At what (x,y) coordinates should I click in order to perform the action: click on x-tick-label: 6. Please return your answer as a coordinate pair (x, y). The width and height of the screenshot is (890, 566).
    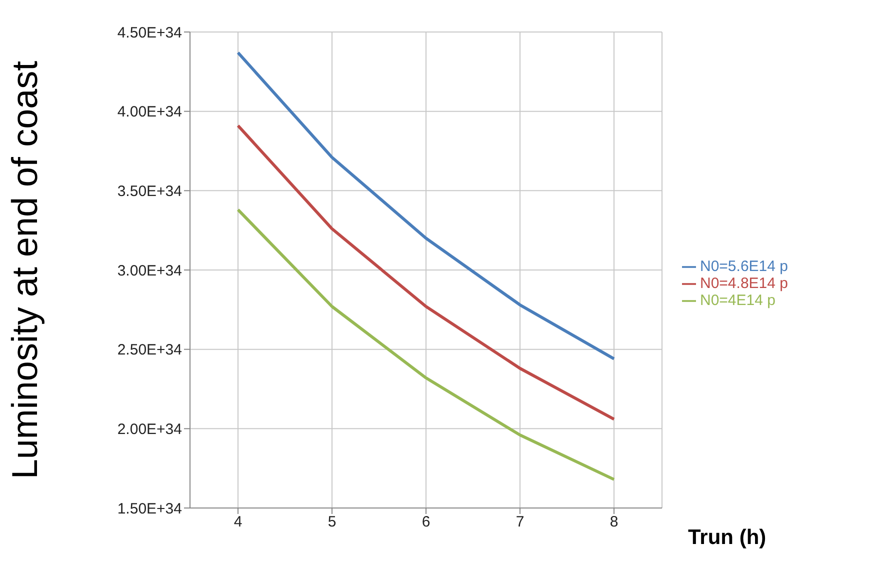
    Looking at the image, I should click on (426, 522).